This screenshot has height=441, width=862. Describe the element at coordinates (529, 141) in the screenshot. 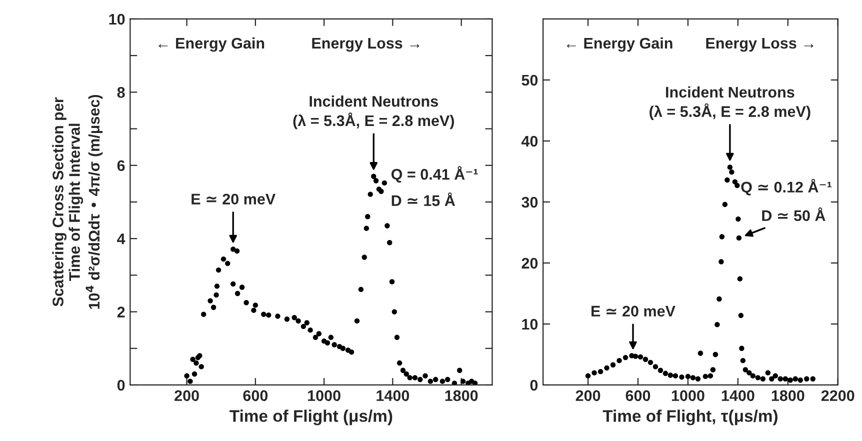

I see `y-tick-label: 40` at that location.